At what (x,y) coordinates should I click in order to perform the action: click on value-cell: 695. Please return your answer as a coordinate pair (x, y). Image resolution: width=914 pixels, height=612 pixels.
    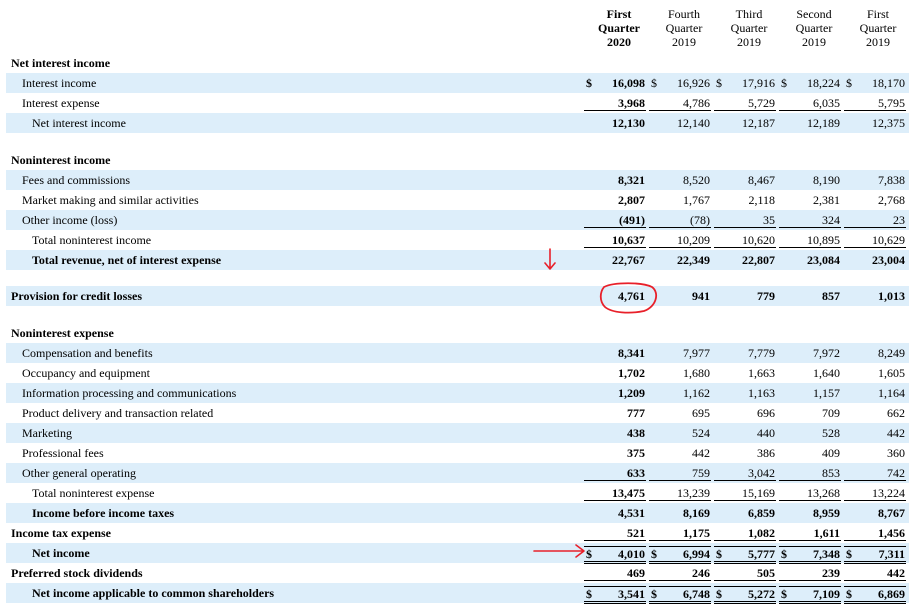
    Looking at the image, I should click on (680, 413).